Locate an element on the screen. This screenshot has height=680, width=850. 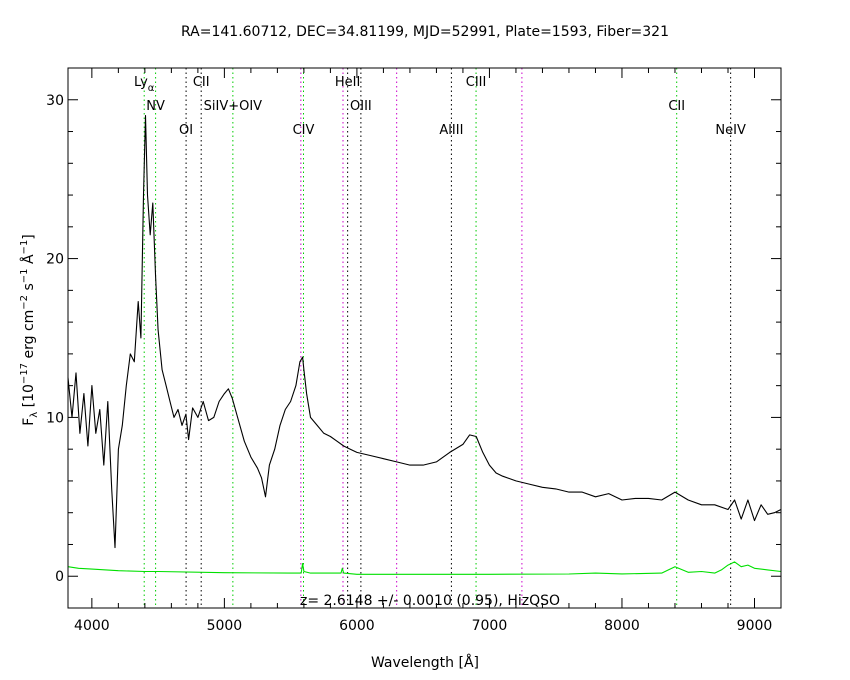
line-label-ciii: CIII is located at coordinates (476, 82).